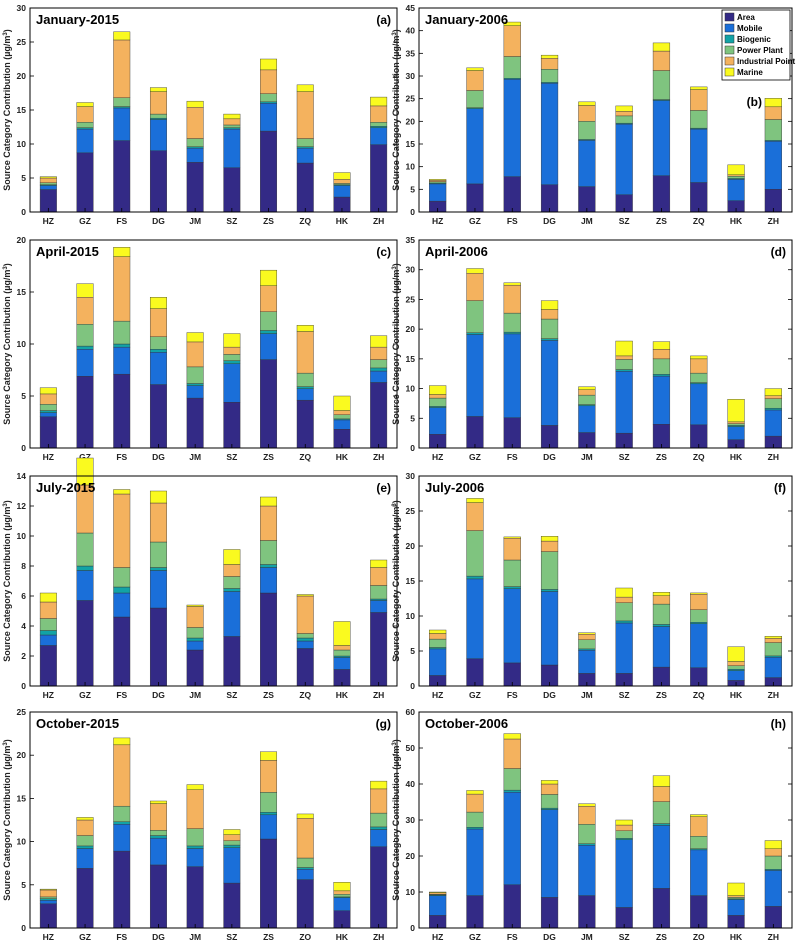 This screenshot has width=803, height=940. What do you see at coordinates (23, 686) in the screenshot?
I see `y-tick-label: 0` at bounding box center [23, 686].